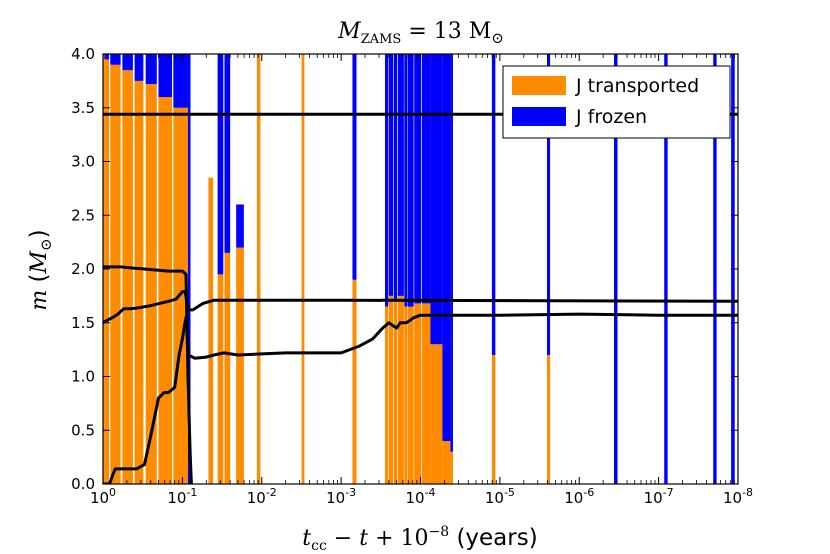 The height and width of the screenshot is (554, 830). I want to click on x-tick-label: 10⁰, so click(103, 496).